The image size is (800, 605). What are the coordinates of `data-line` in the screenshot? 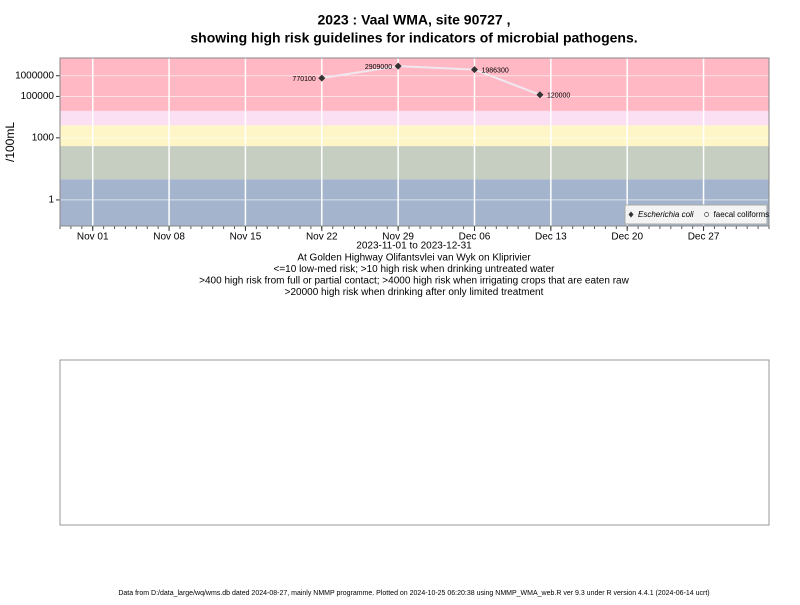 It's located at (431, 80).